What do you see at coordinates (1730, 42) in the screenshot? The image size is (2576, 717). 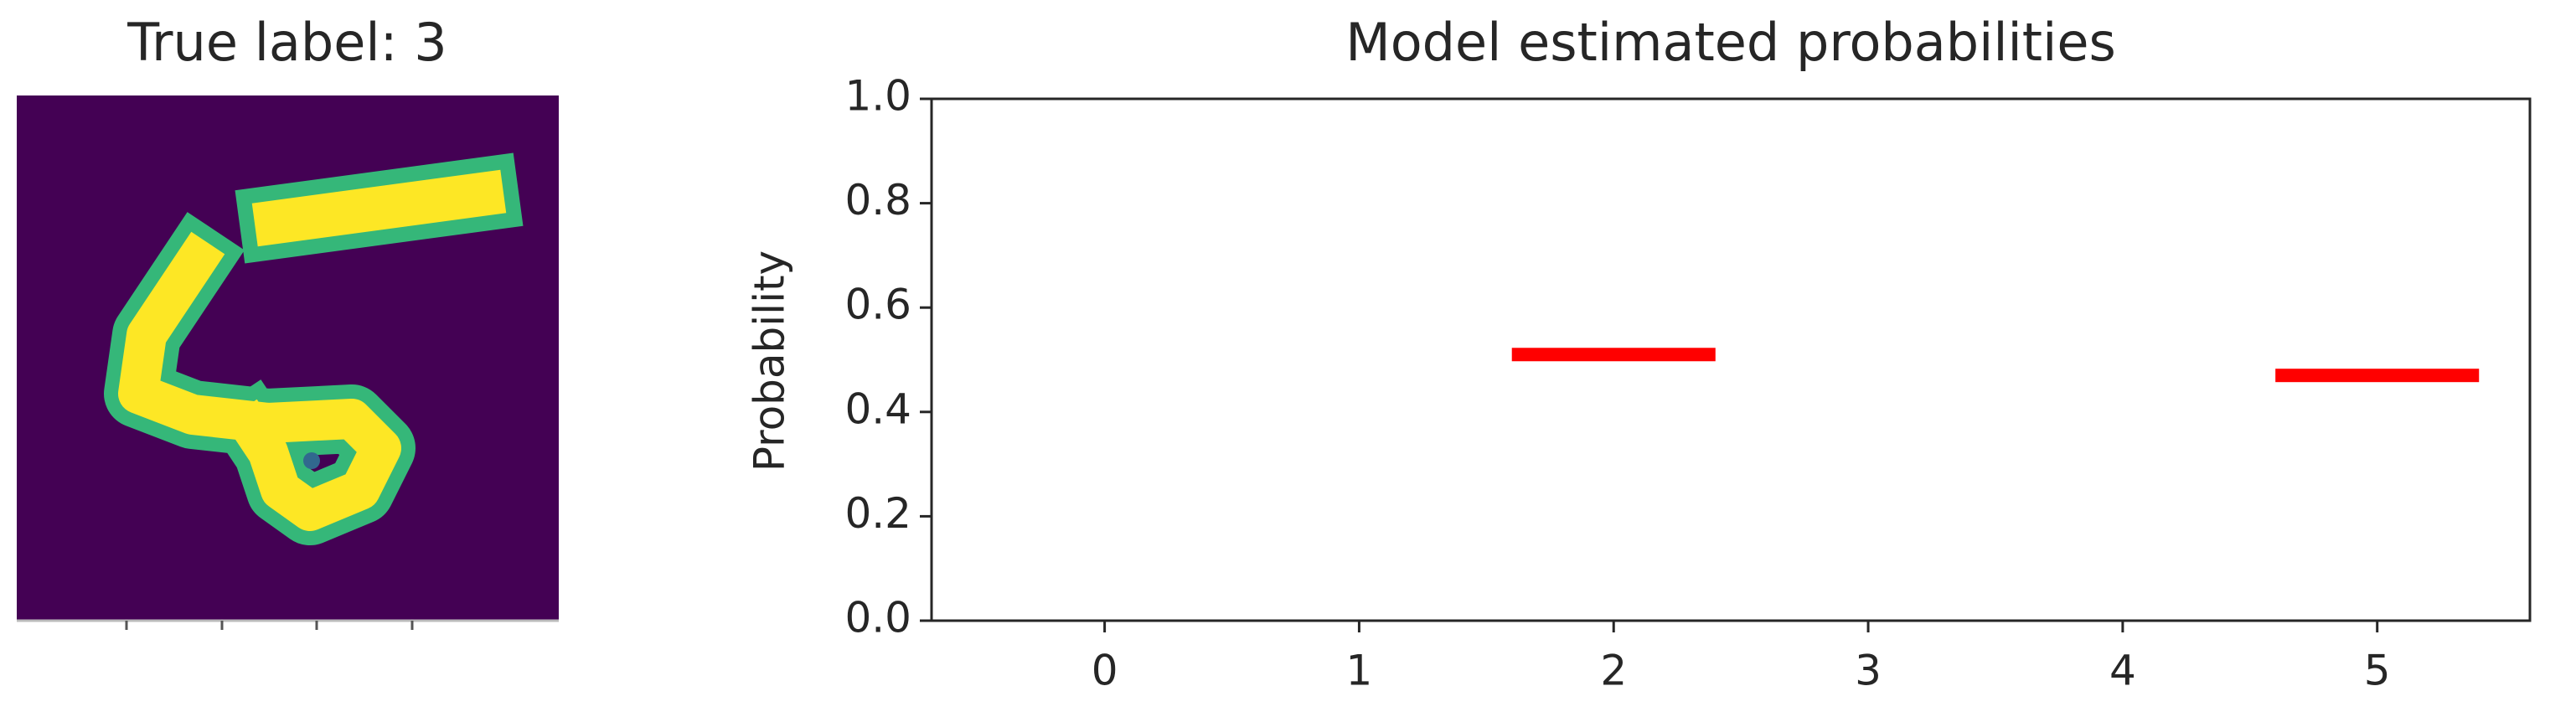 I see `chart-title: Model estimated probabilities` at bounding box center [1730, 42].